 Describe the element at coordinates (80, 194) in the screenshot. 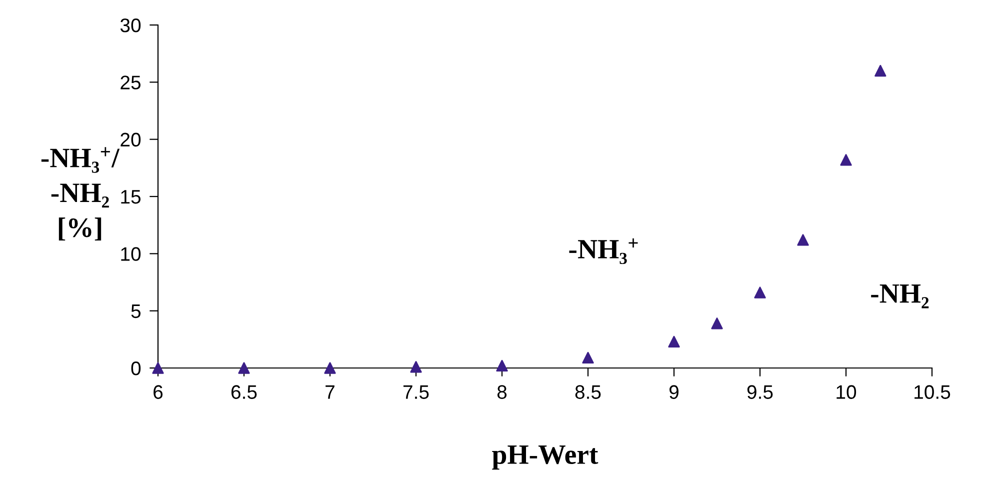

I see `y-axis-title: -NH₃$^{+}$/ -NH₂ [%]` at that location.